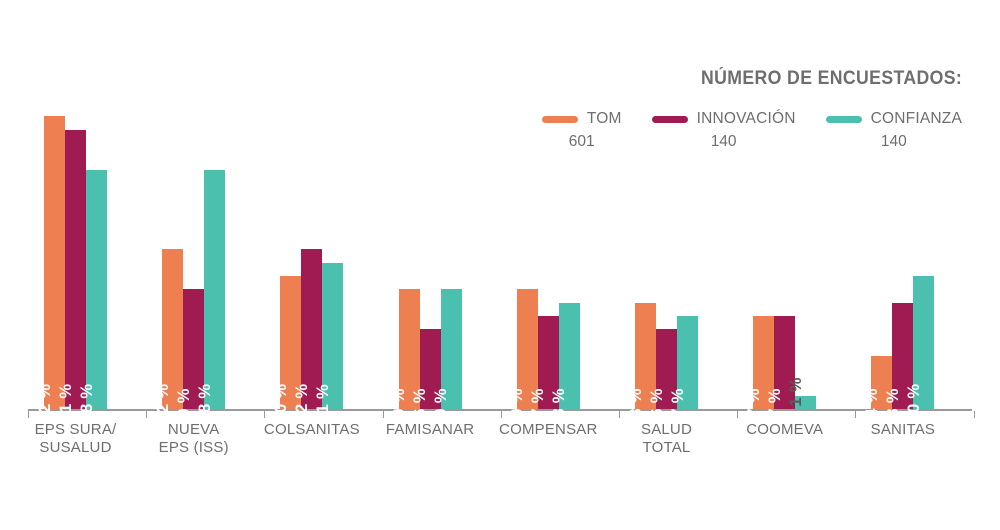 The height and width of the screenshot is (530, 1000). Describe the element at coordinates (723, 141) in the screenshot. I see `legend-count-innovacion: 140` at that location.